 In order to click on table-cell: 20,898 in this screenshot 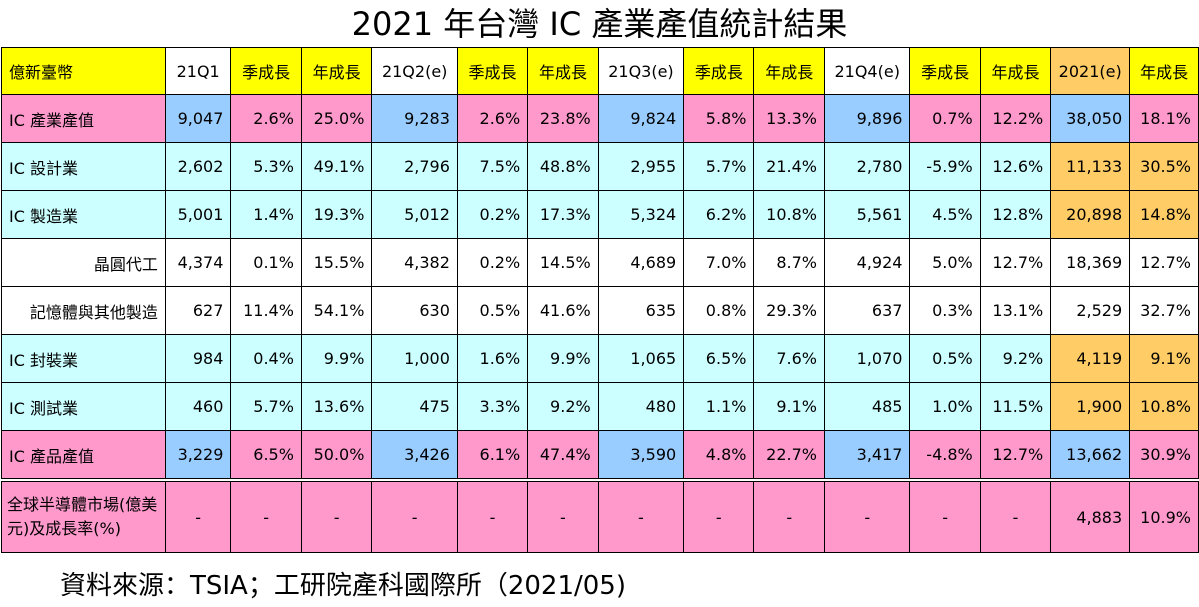, I will do `click(1090, 214)`.